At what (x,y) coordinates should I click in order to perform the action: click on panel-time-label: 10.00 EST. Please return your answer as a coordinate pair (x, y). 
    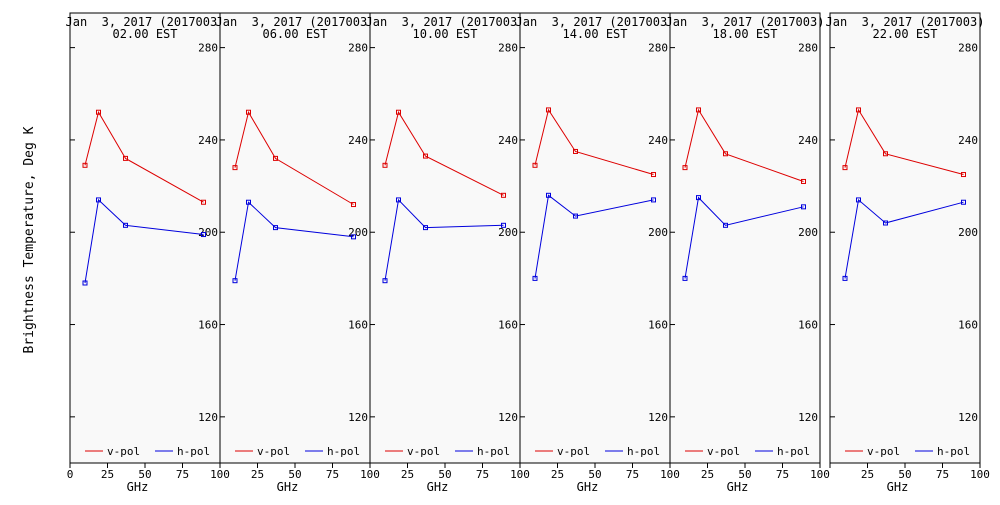
    Looking at the image, I should click on (444, 34).